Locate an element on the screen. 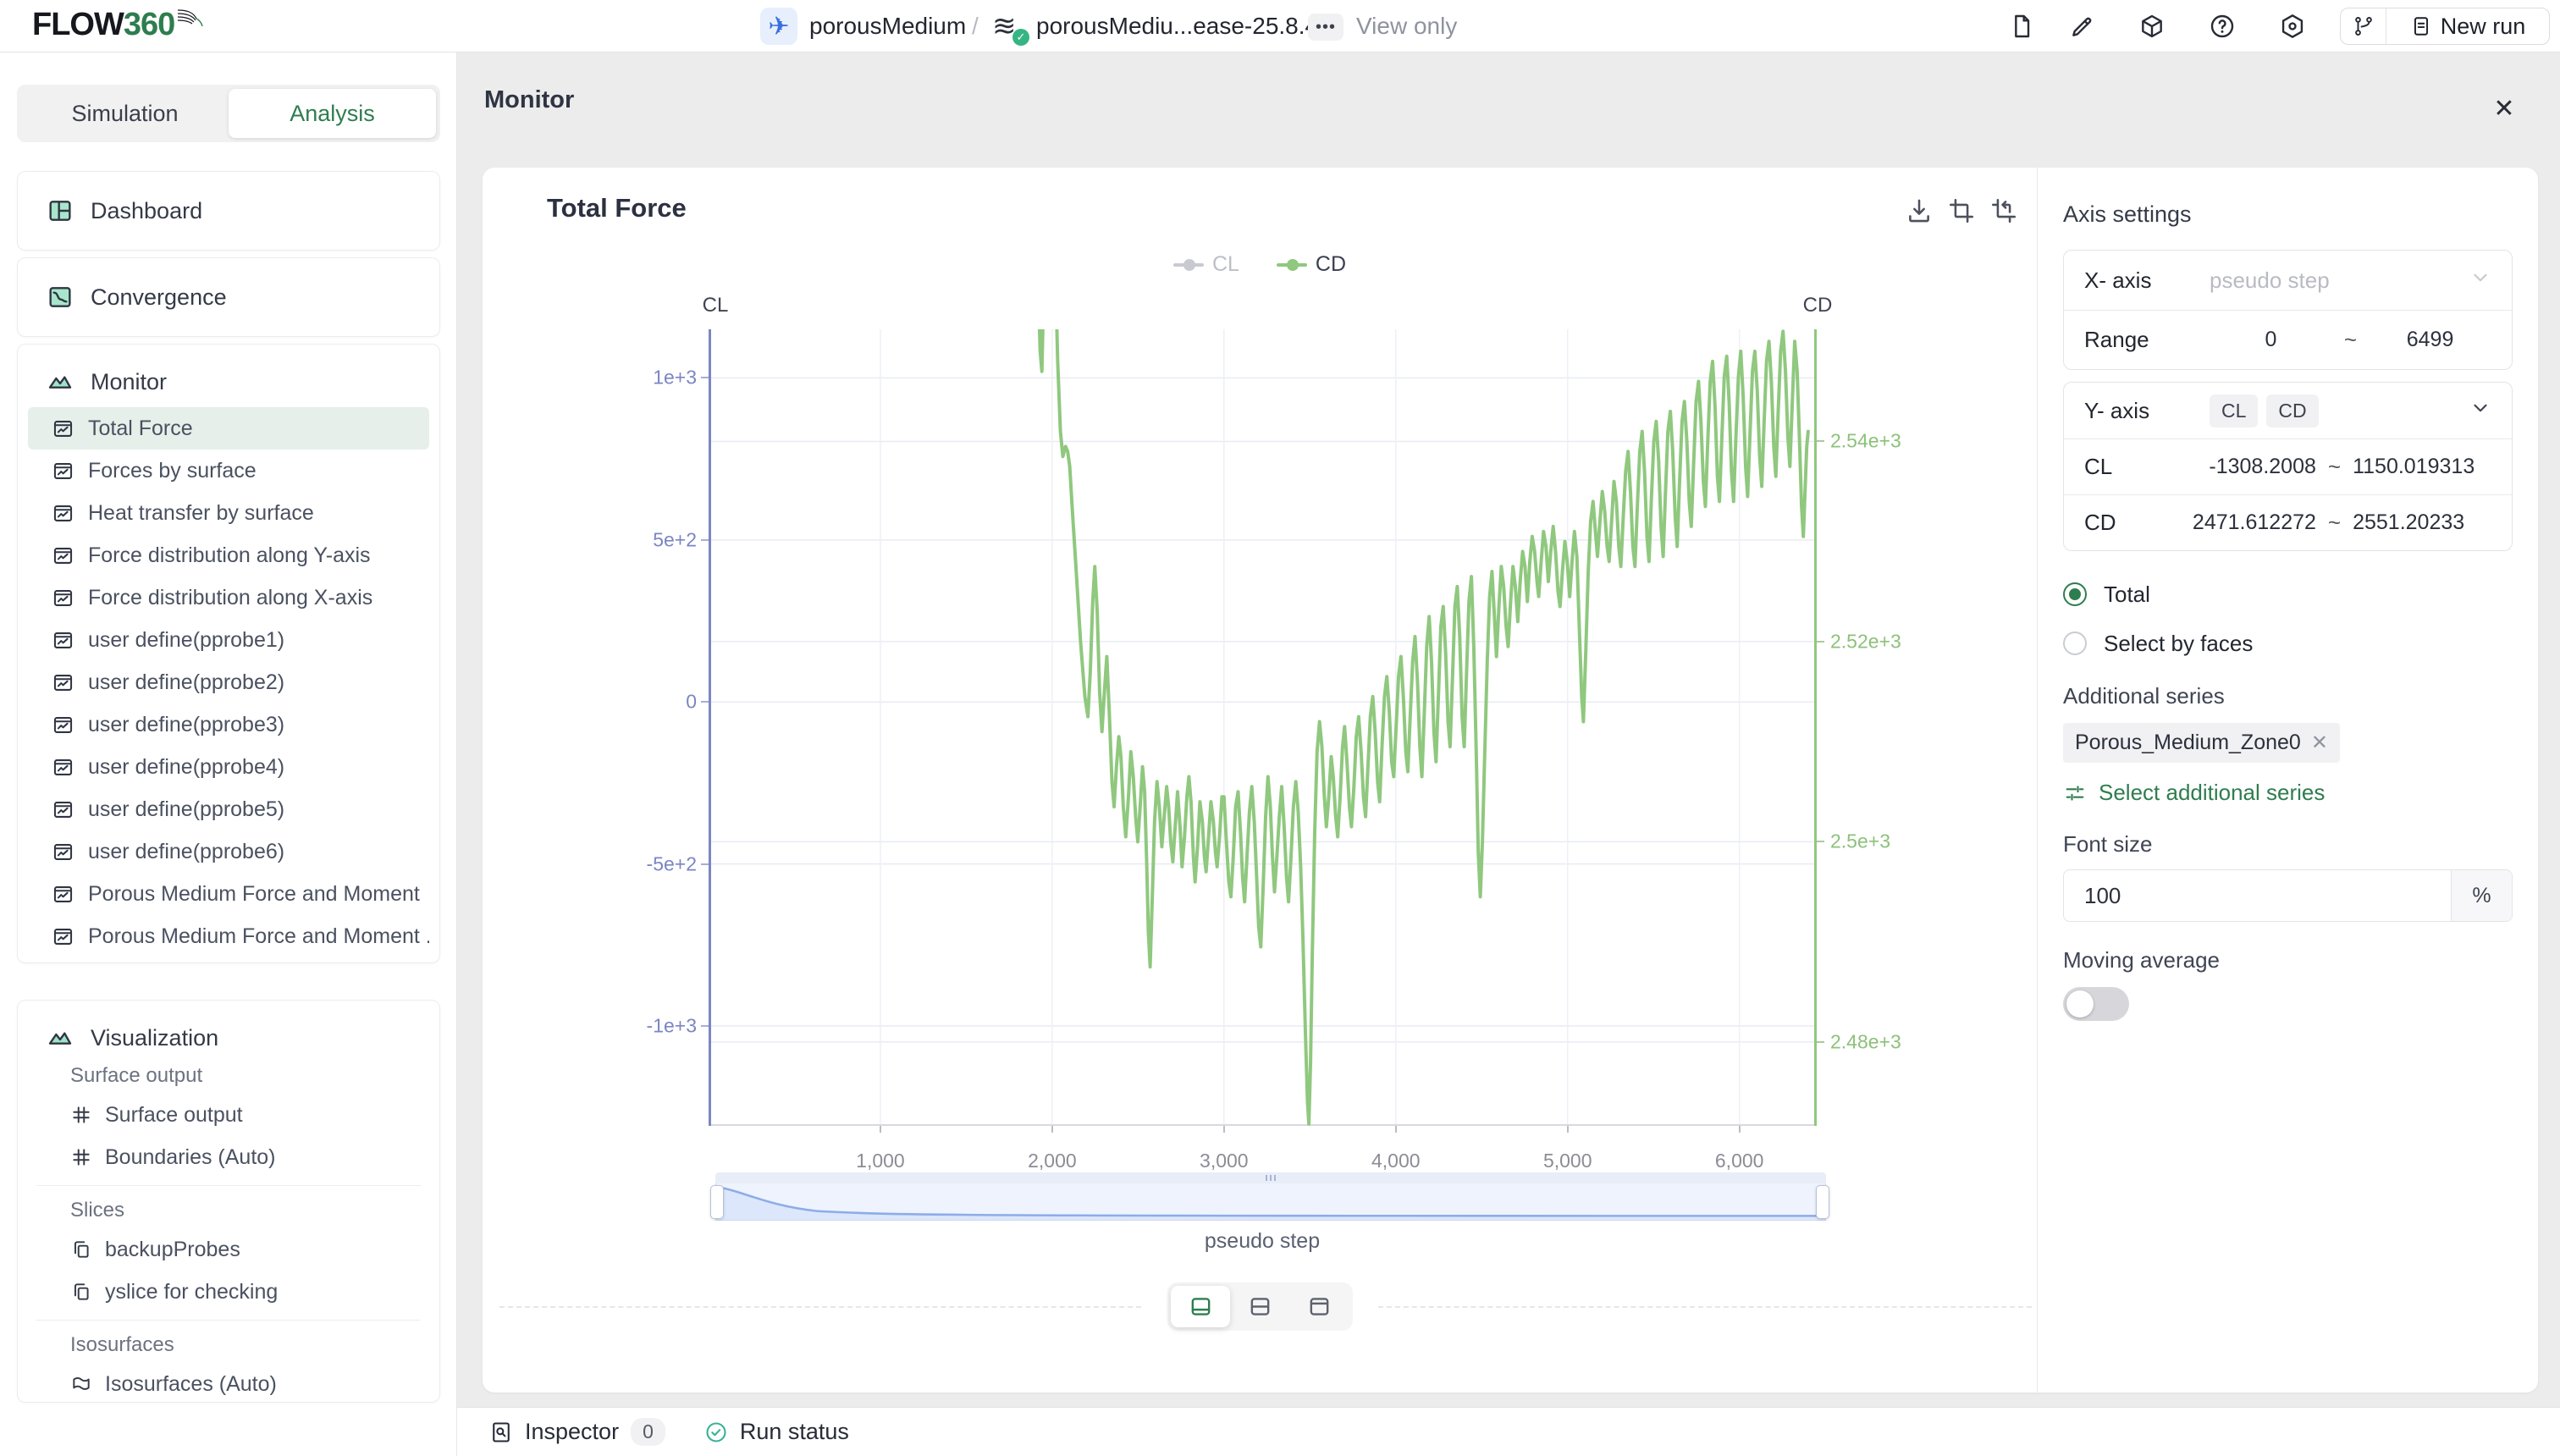 The height and width of the screenshot is (1456, 2560). dashboard-label: Dashboard is located at coordinates (147, 210).